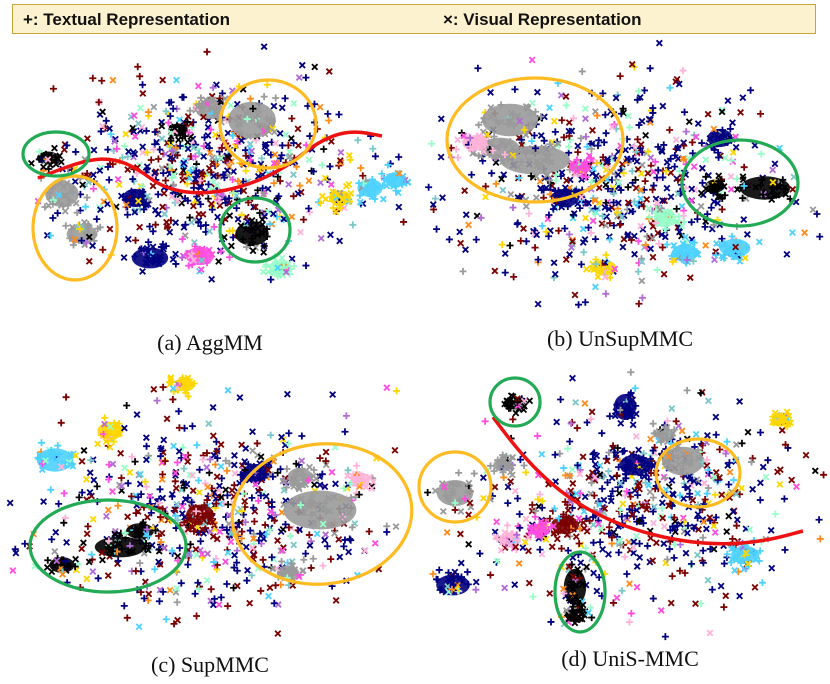 This screenshot has height=684, width=830. I want to click on orange-cluster-ellipse, so click(75, 228).